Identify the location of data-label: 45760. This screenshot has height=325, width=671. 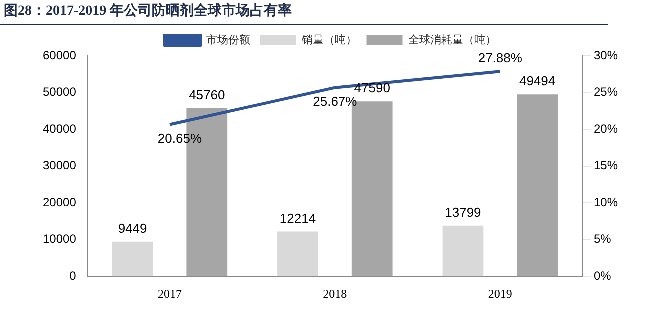
(207, 94).